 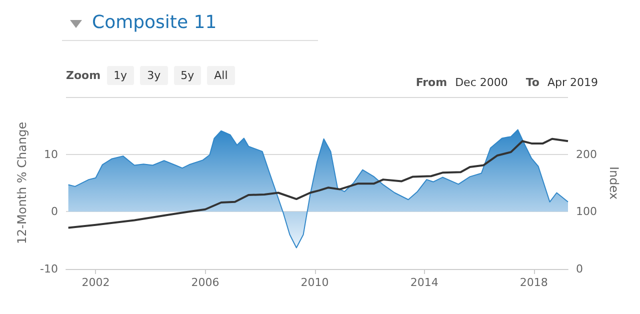 I want to click on y2-tick-label: 100, so click(x=586, y=211).